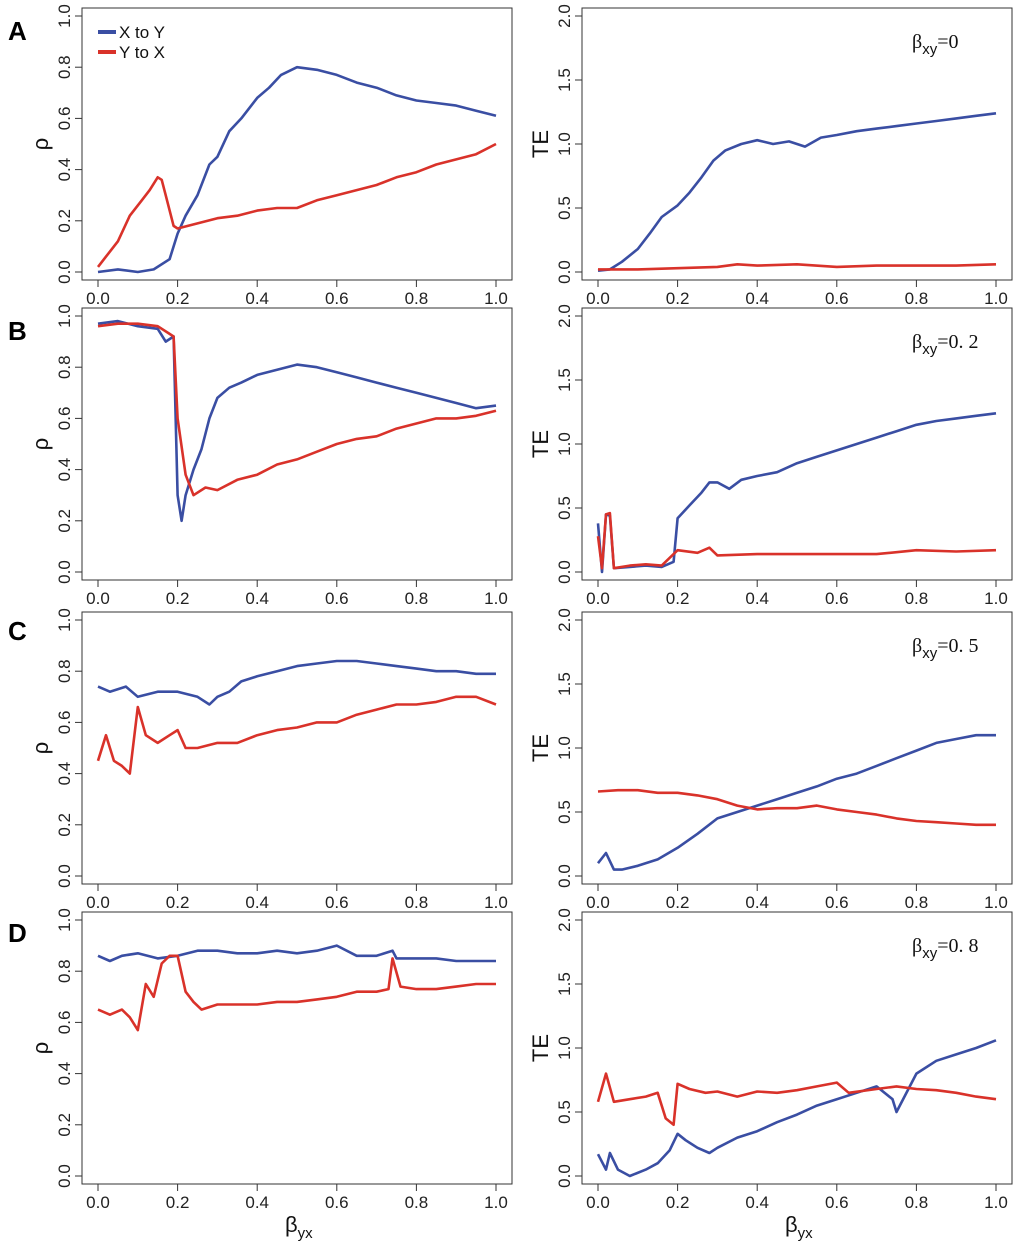 Image resolution: width=1026 pixels, height=1247 pixels. Describe the element at coordinates (945, 344) in the screenshot. I see `panel-b-te-annotation: βxy=0. 2` at that location.